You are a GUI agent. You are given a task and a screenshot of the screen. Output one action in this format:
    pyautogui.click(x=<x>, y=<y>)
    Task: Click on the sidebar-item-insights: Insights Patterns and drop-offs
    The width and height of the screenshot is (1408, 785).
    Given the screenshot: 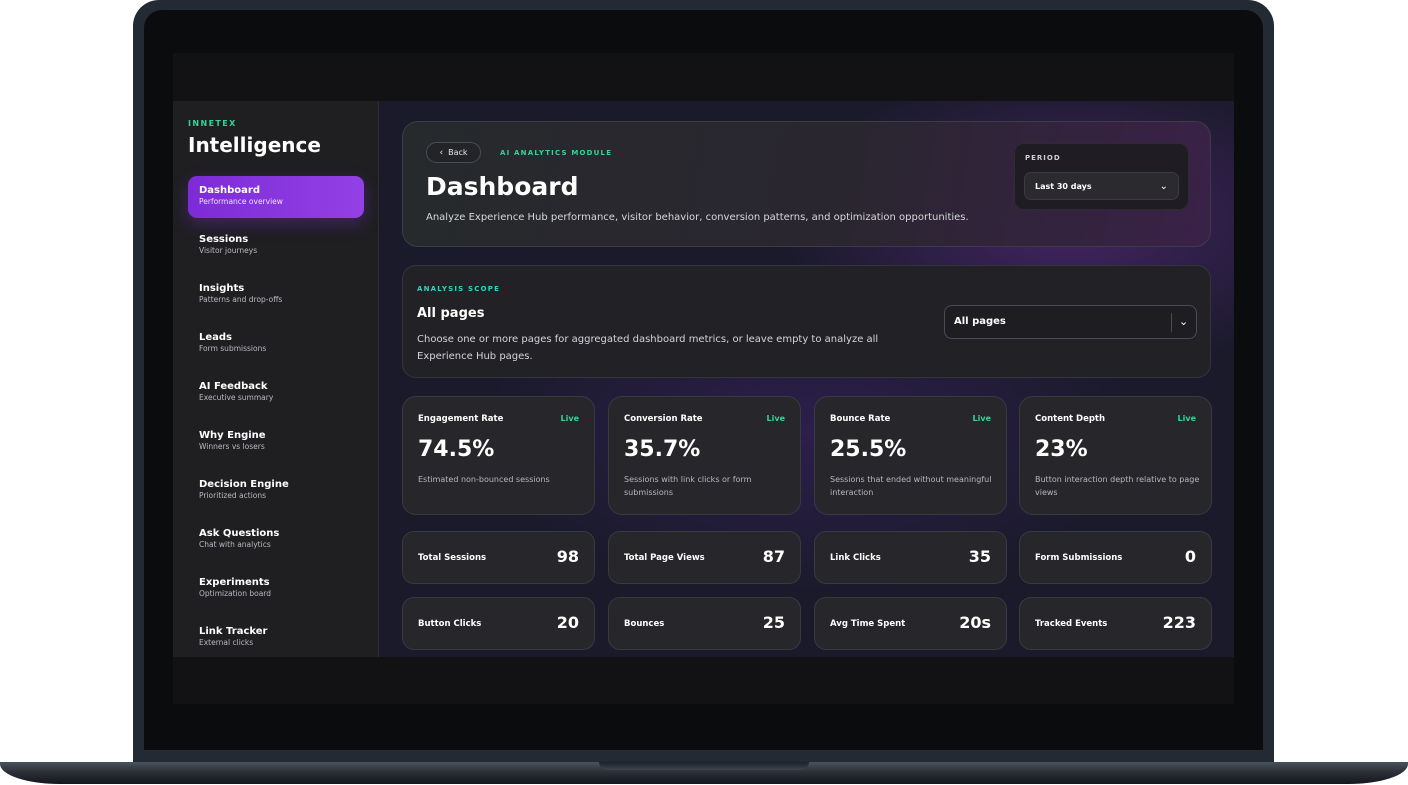 What is the action you would take?
    pyautogui.click(x=276, y=295)
    